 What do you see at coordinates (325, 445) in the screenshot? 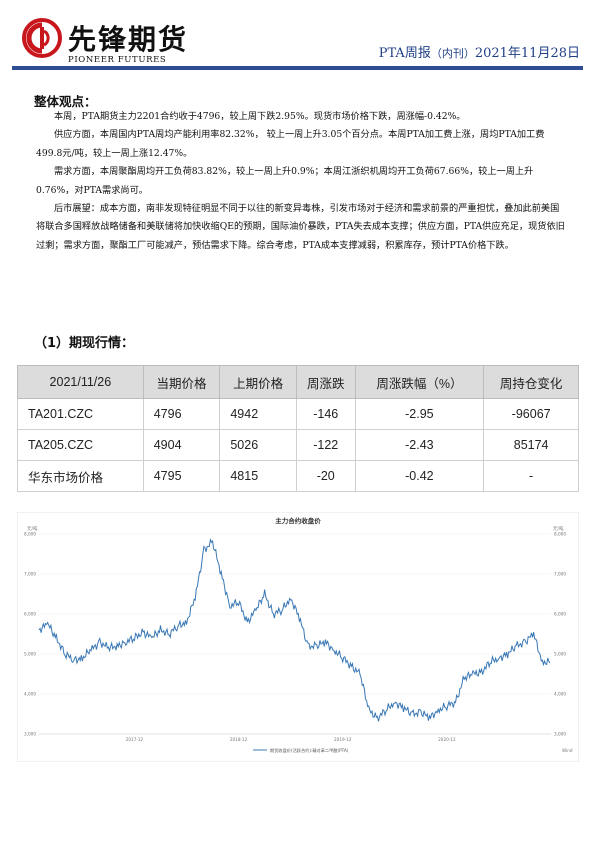
I see `cell-weekly-change: -122` at bounding box center [325, 445].